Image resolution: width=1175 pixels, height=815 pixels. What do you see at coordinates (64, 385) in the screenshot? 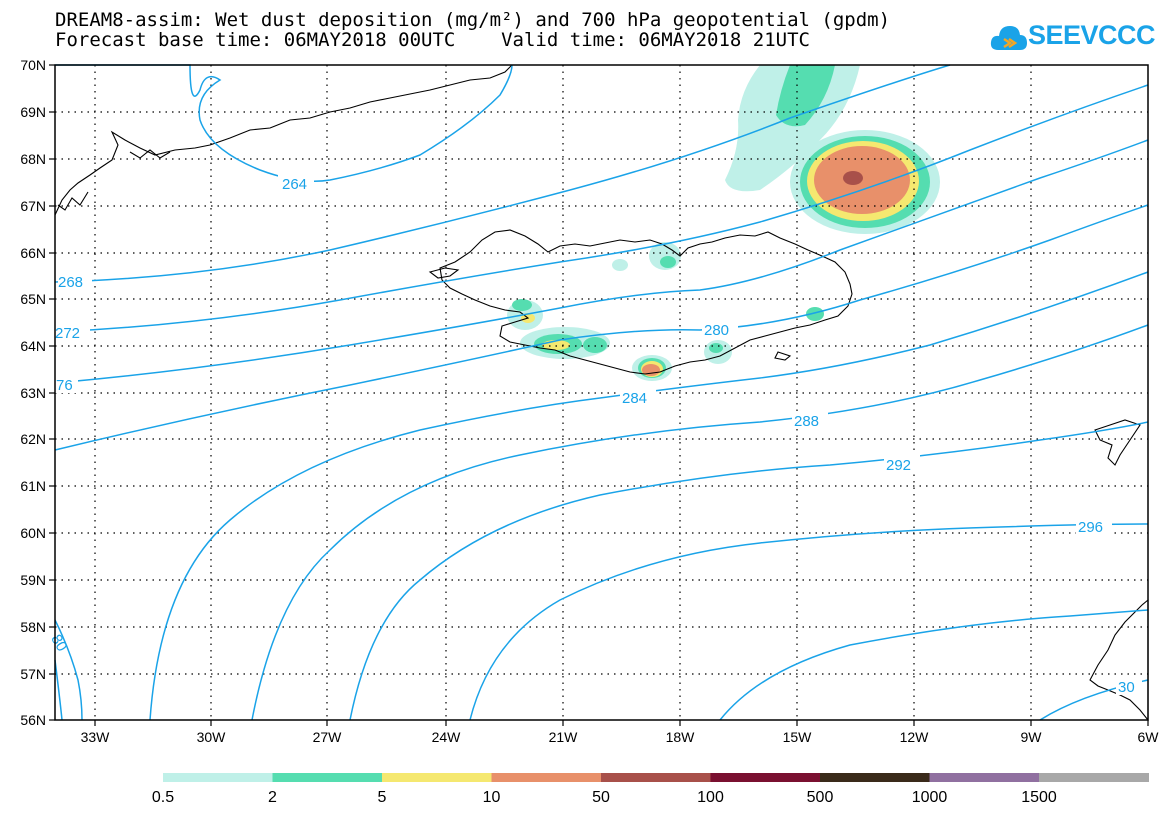
I see `contour-label-276: 76` at bounding box center [64, 385].